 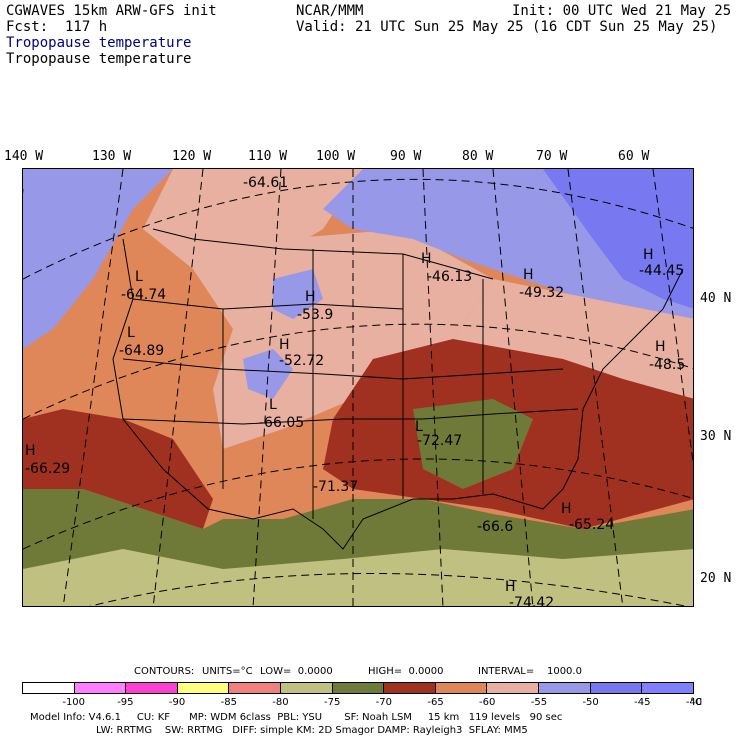 I want to click on field-region-tropics-light, so click(x=358, y=577).